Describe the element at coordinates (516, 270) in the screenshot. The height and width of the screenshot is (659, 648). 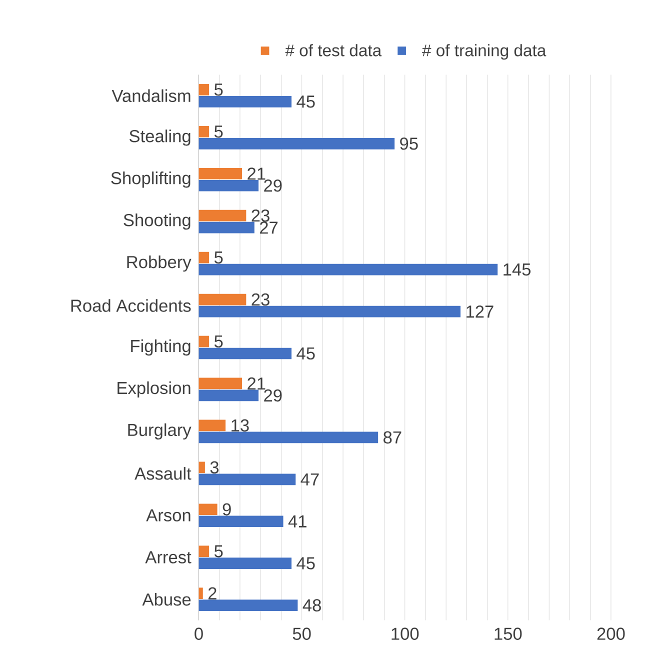
I see `data-label: 145` at that location.